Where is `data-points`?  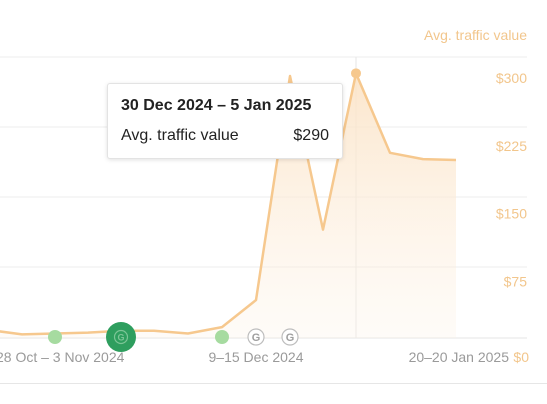 data-points is located at coordinates (356, 73).